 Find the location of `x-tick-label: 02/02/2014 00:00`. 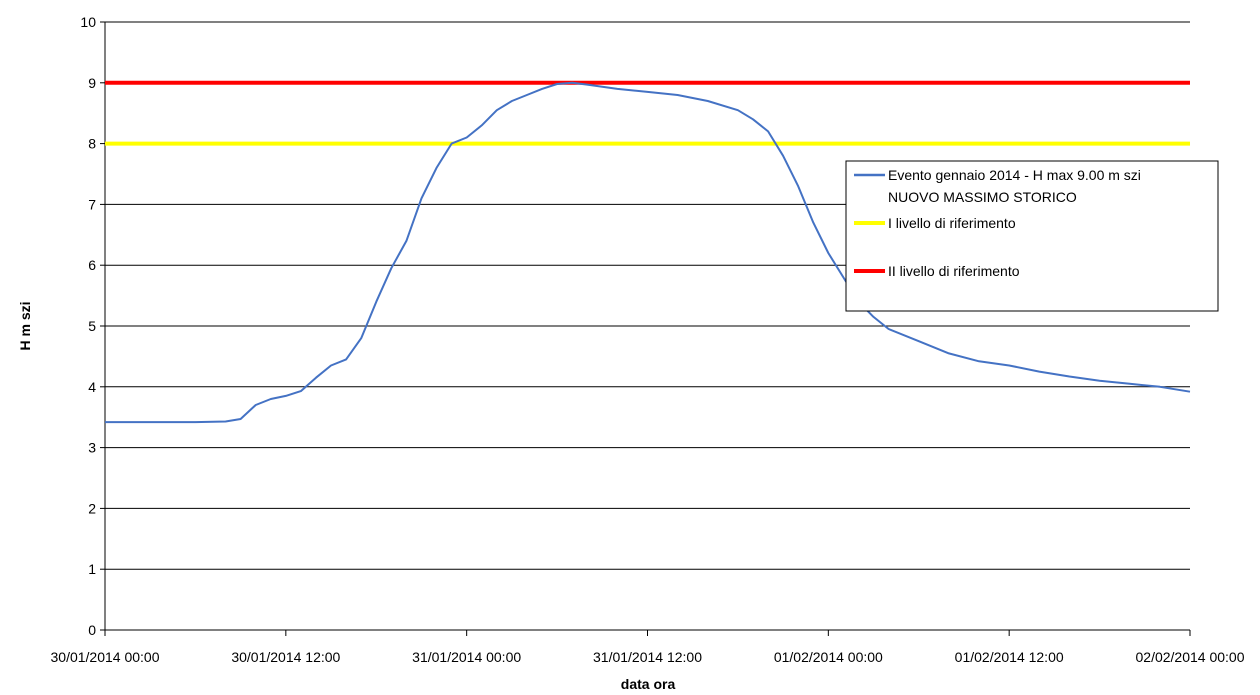

x-tick-label: 02/02/2014 00:00 is located at coordinates (1190, 657).